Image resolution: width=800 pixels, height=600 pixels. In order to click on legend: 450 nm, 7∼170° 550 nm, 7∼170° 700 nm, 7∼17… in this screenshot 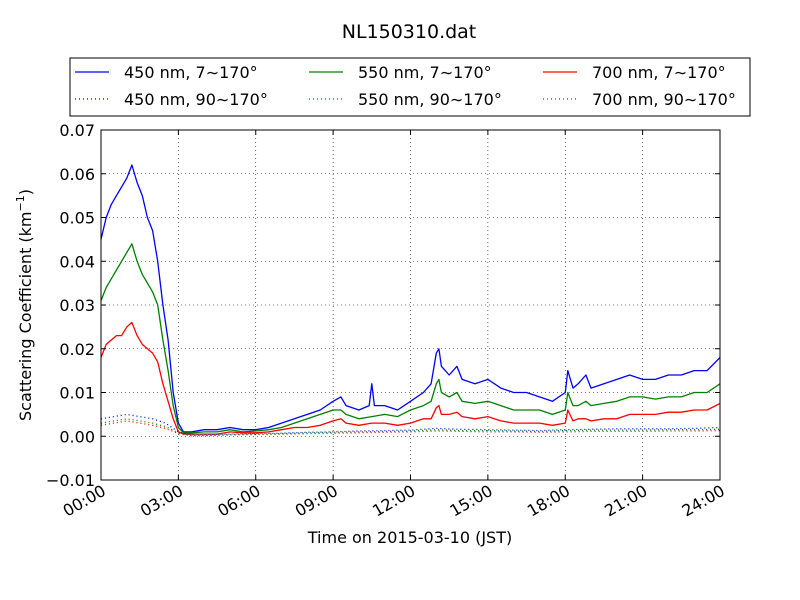, I will do `click(410, 87)`.